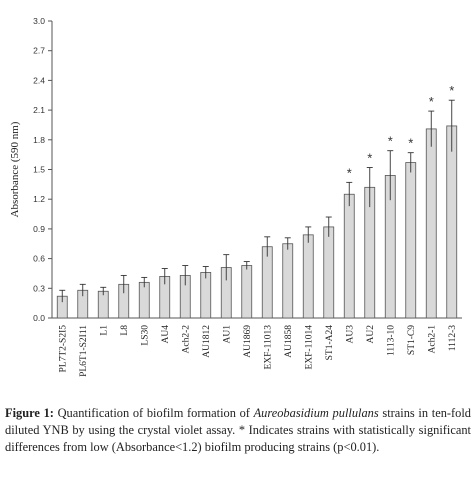  Describe the element at coordinates (432, 339) in the screenshot. I see `x-tick-label: Ach2-1` at that location.